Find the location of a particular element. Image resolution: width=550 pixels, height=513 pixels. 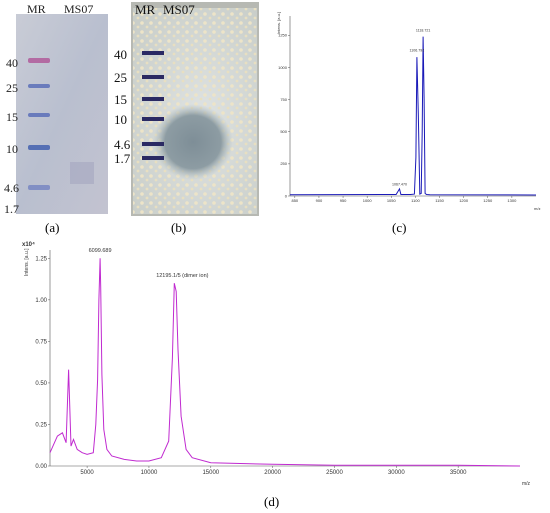

x-tick-label: 950 is located at coordinates (343, 200).